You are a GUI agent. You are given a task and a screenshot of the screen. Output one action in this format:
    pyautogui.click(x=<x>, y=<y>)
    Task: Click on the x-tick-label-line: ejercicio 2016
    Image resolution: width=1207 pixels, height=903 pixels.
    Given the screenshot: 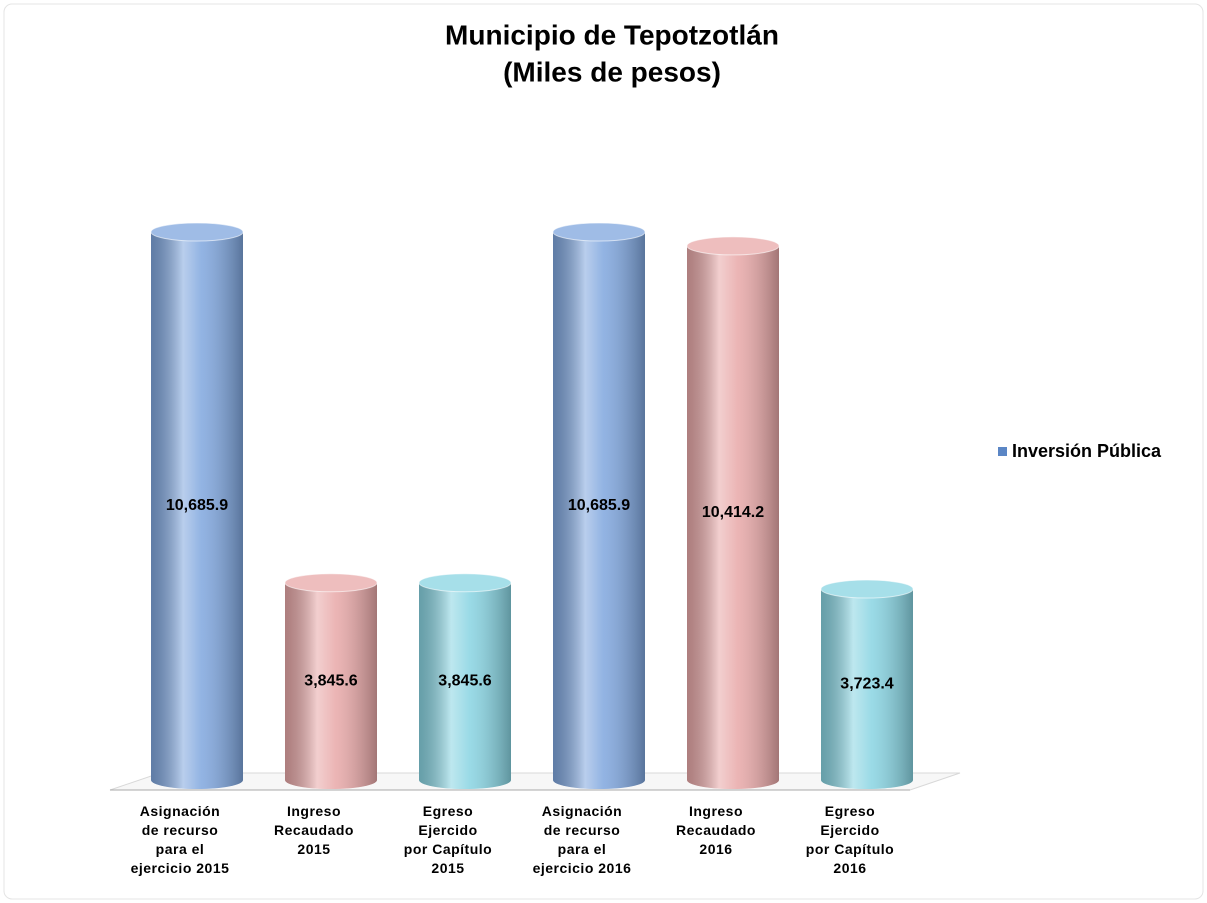 What is the action you would take?
    pyautogui.click(x=582, y=868)
    